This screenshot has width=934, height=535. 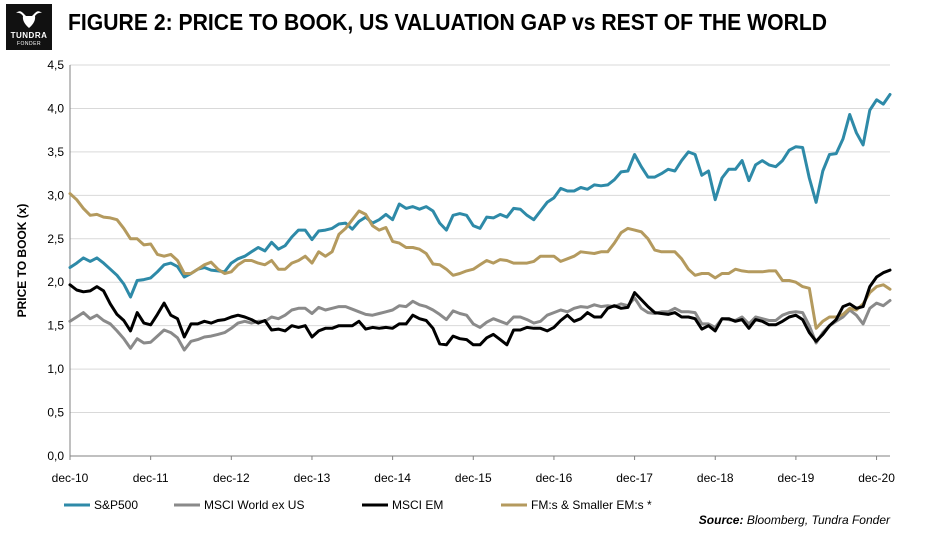 What do you see at coordinates (591, 505) in the screenshot?
I see `legend-label: FM:s & Smaller EM:s *` at bounding box center [591, 505].